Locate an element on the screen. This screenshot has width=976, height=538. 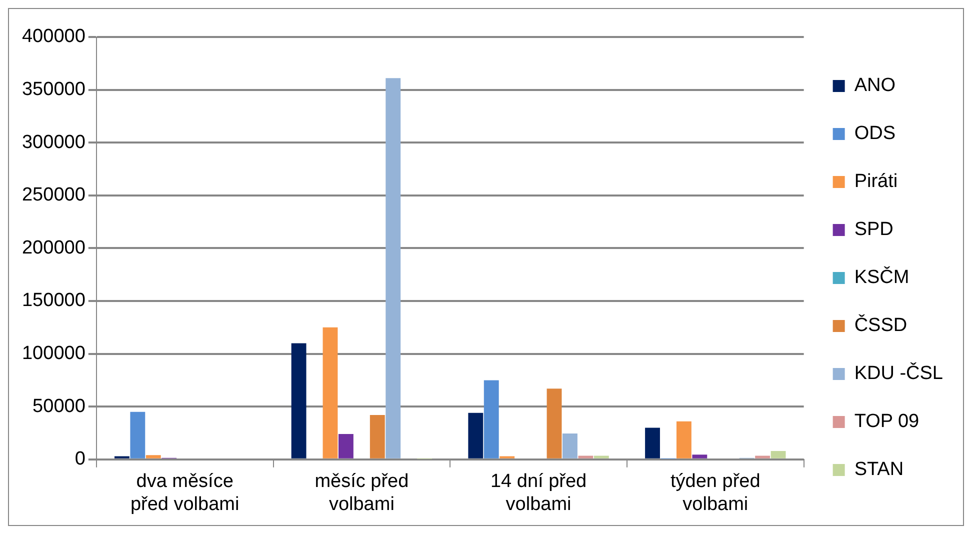
legend-label: ČSSD is located at coordinates (881, 325).